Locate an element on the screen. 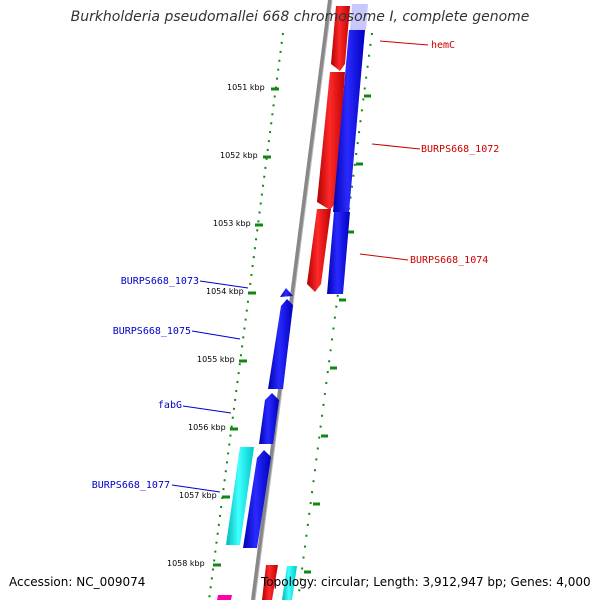  label-burps668-1075: BURPS668_1075 is located at coordinates (152, 331).